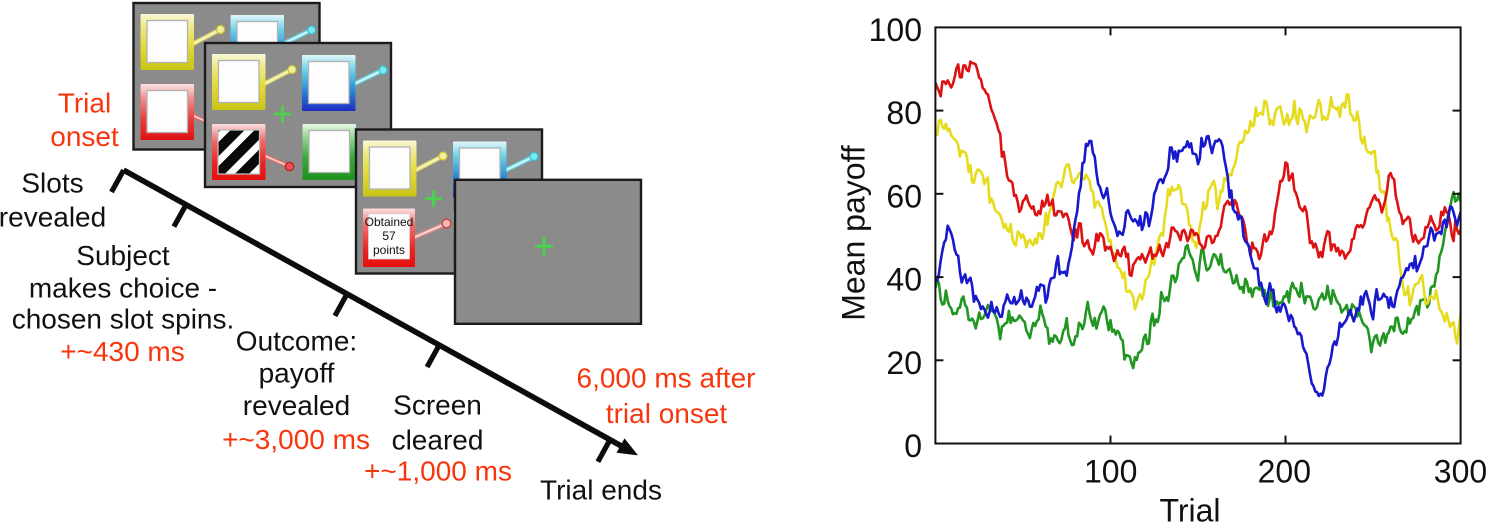 Image resolution: width=1487 pixels, height=522 pixels. I want to click on svg-text: makes choice -, so click(123, 288).